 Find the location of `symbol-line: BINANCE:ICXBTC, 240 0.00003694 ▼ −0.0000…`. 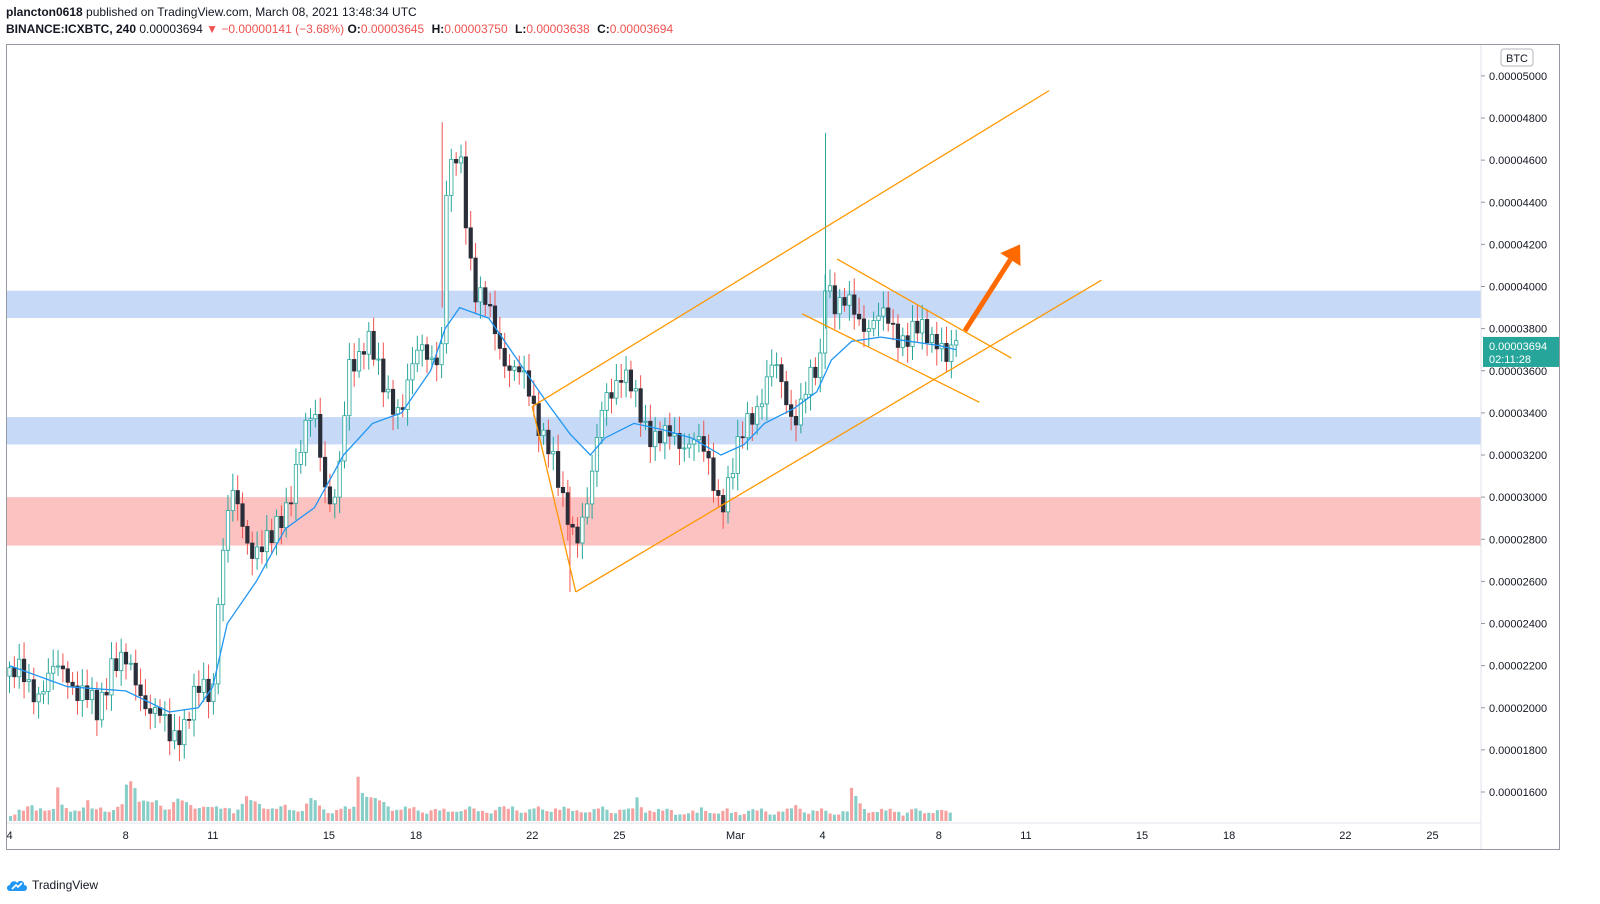

symbol-line: BINANCE:ICXBTC, 240 0.00003694 ▼ −0.0000… is located at coordinates (341, 29).